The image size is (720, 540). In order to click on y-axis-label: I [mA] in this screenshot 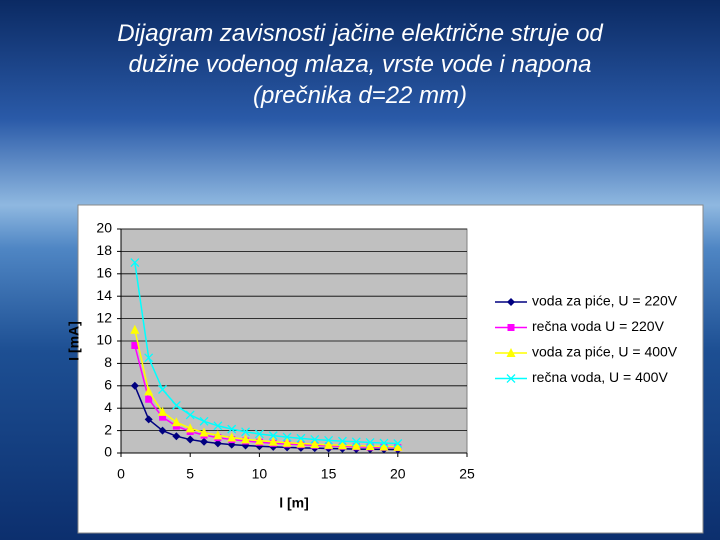, I will do `click(74, 341)`.